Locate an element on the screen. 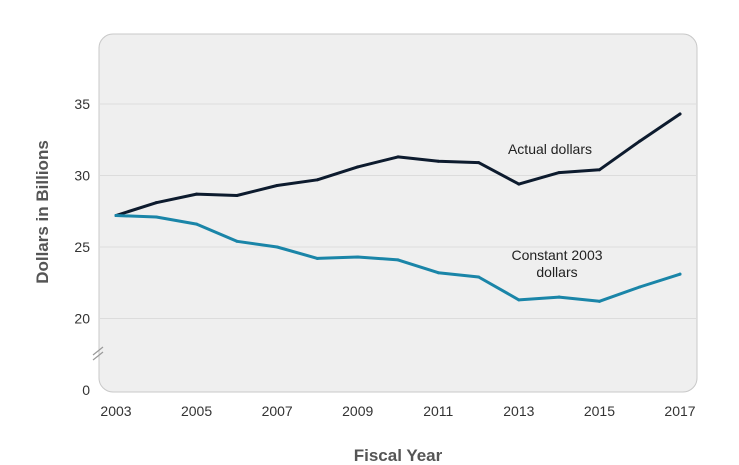 Image resolution: width=739 pixels, height=465 pixels. x-tick-label: 2003 is located at coordinates (115, 411).